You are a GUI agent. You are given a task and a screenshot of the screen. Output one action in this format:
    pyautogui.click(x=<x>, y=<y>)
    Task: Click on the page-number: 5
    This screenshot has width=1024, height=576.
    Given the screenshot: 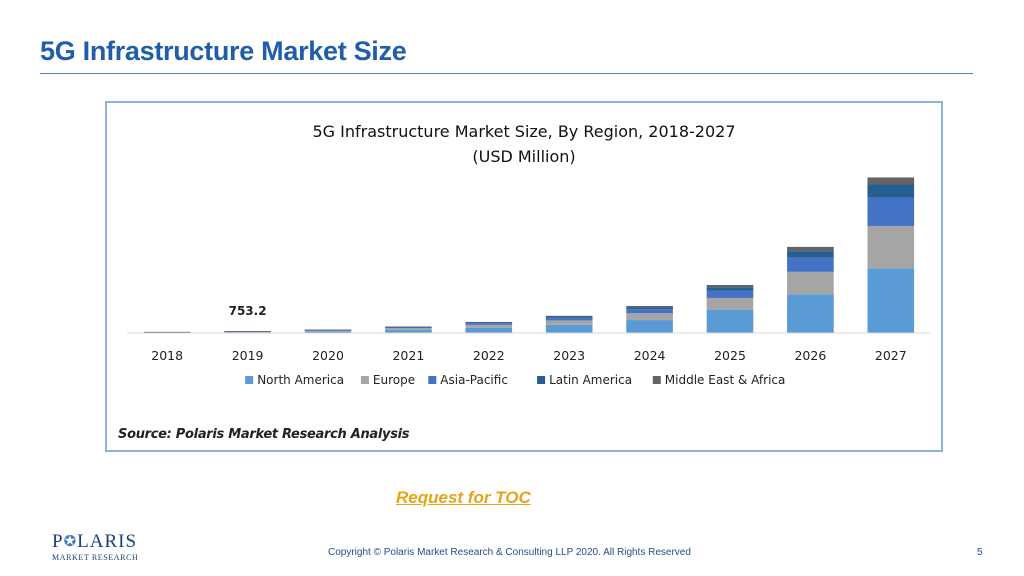 What is the action you would take?
    pyautogui.click(x=980, y=552)
    